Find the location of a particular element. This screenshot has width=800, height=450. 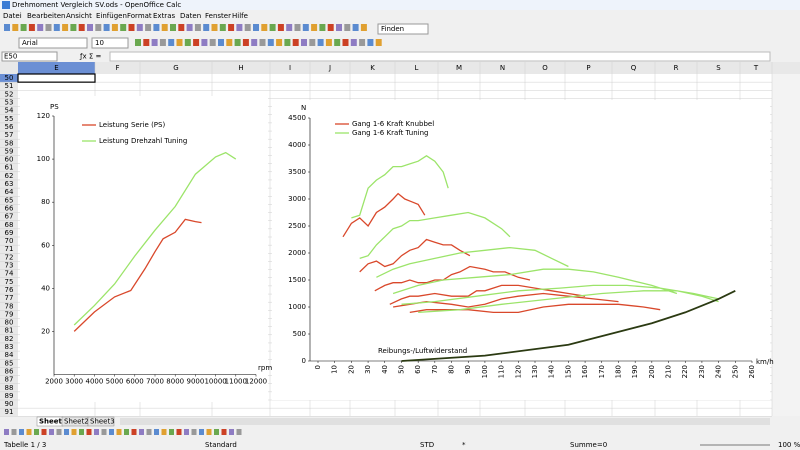

row-label: 81 is located at coordinates (9, 331).